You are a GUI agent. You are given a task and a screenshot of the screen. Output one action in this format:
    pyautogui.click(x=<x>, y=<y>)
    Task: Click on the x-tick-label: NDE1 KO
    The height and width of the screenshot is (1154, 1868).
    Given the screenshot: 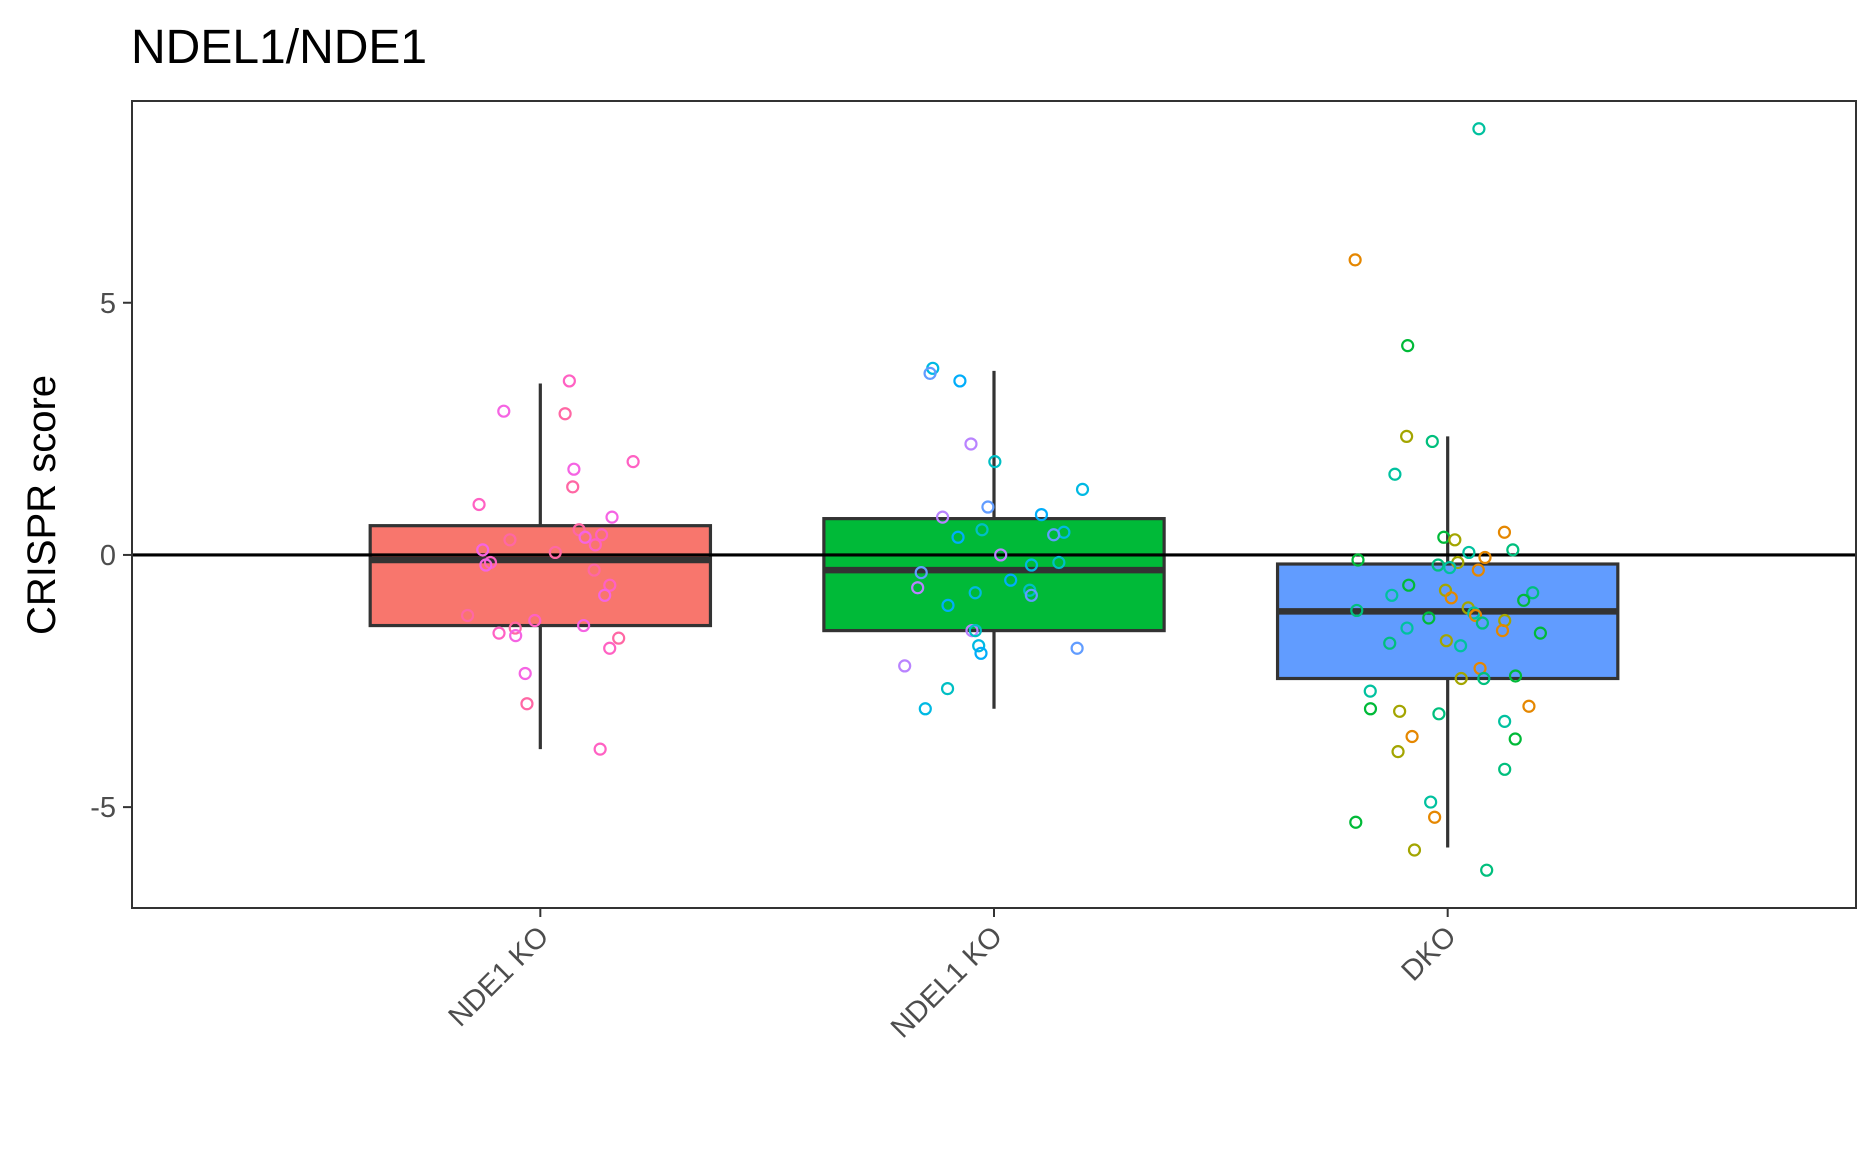 What is the action you would take?
    pyautogui.click(x=499, y=976)
    